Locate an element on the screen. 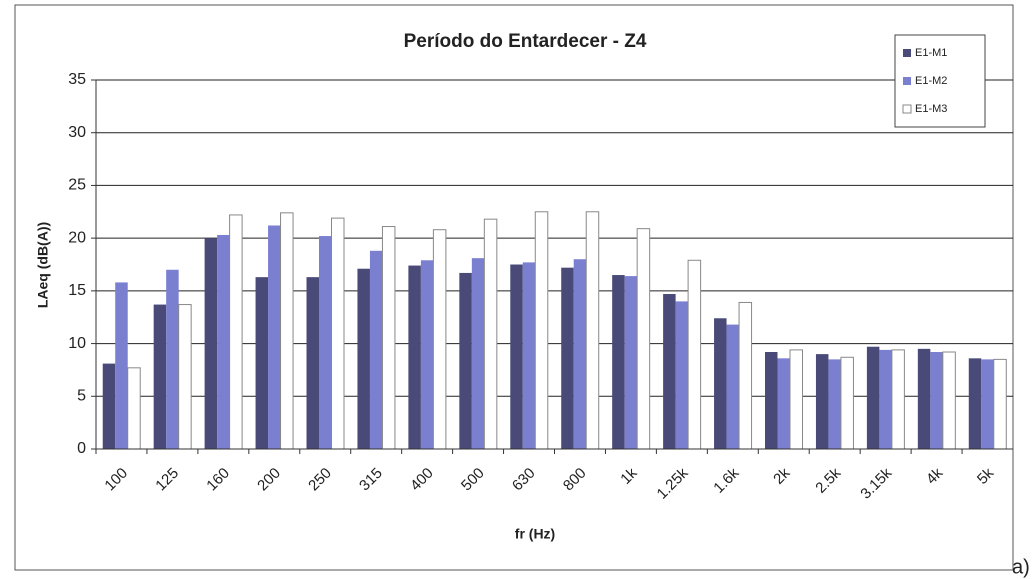 This screenshot has height=579, width=1033. x-tick-label: 100 is located at coordinates (116, 480).